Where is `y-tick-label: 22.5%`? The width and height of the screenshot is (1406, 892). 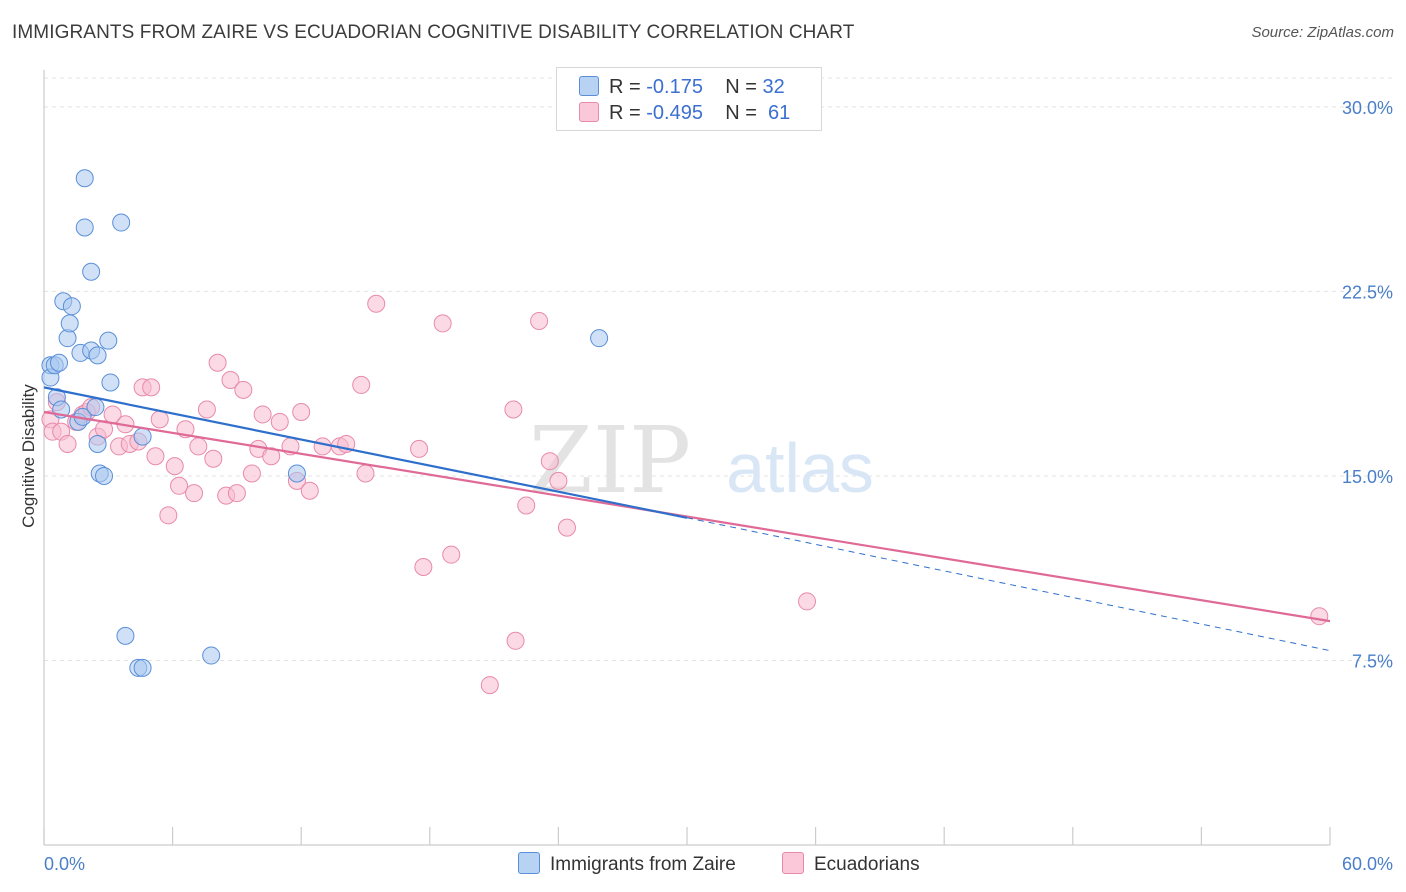 y-tick-label: 22.5% is located at coordinates (1367, 292).